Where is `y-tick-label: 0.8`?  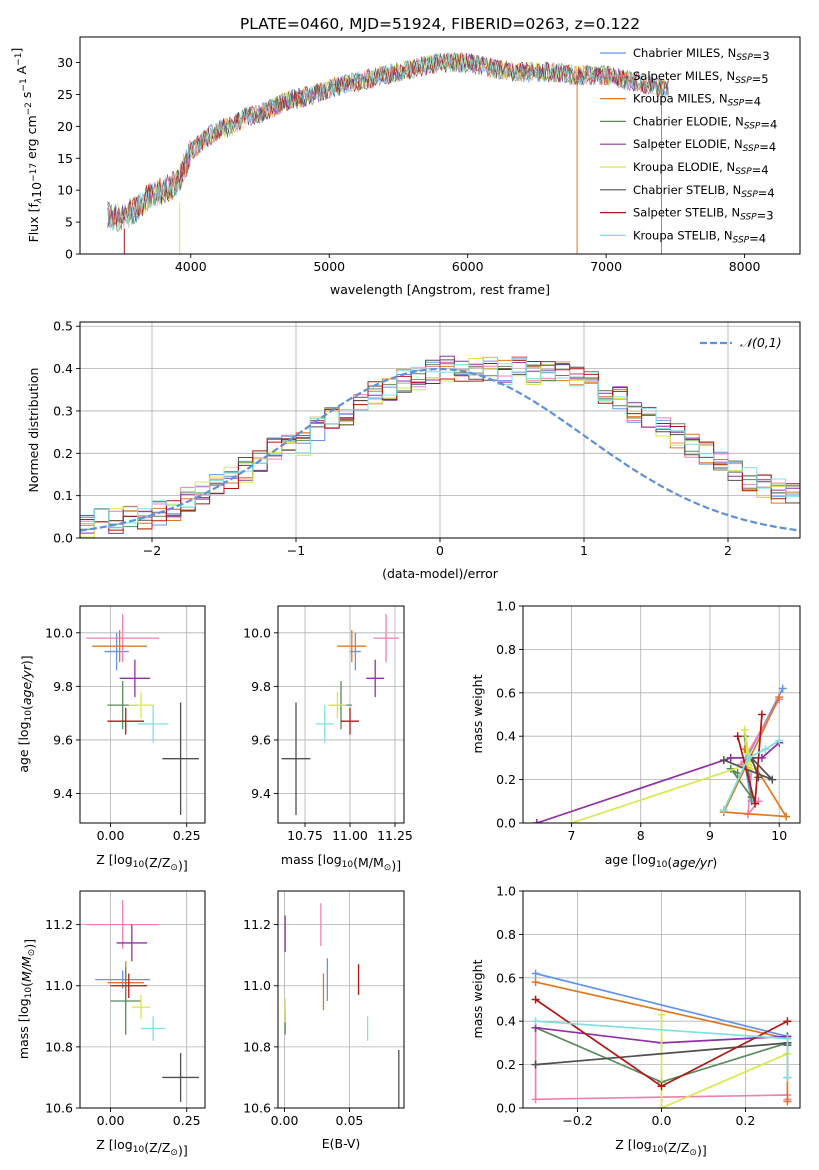
y-tick-label: 0.8 is located at coordinates (506, 649).